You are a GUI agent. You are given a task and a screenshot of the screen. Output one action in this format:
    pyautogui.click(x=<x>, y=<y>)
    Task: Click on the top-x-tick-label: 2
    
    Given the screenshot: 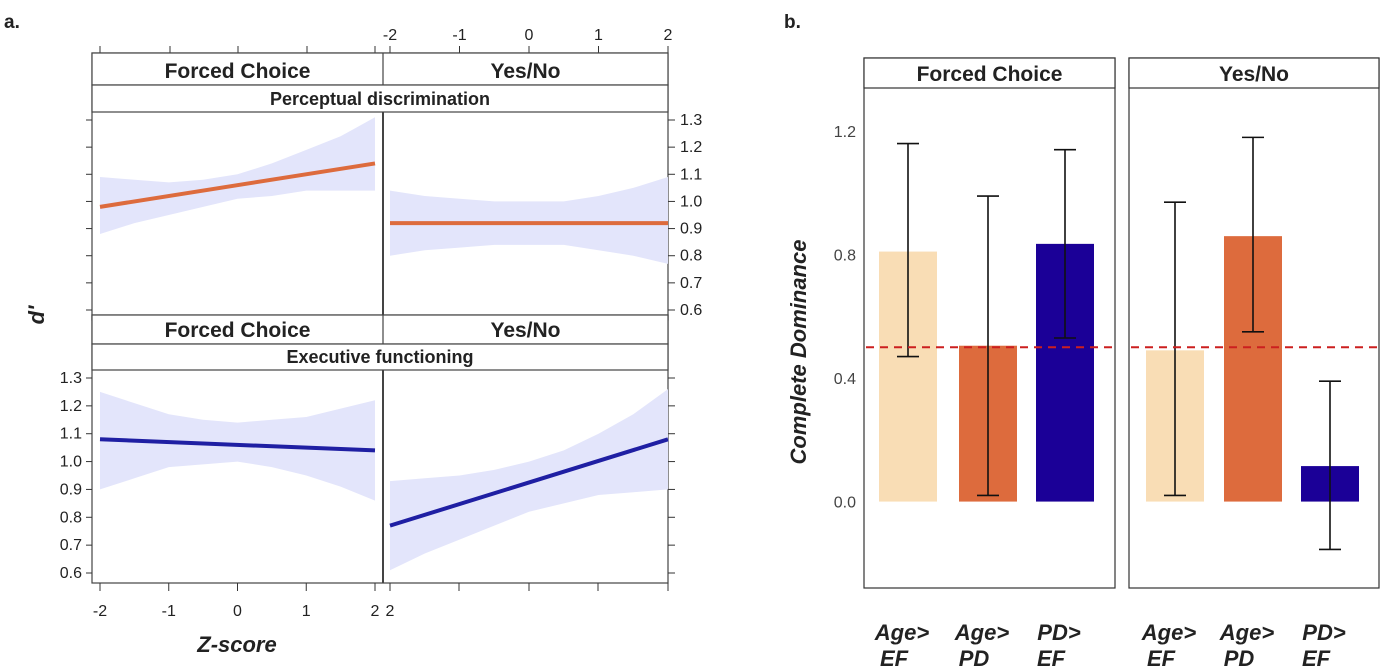 What is the action you would take?
    pyautogui.click(x=668, y=35)
    